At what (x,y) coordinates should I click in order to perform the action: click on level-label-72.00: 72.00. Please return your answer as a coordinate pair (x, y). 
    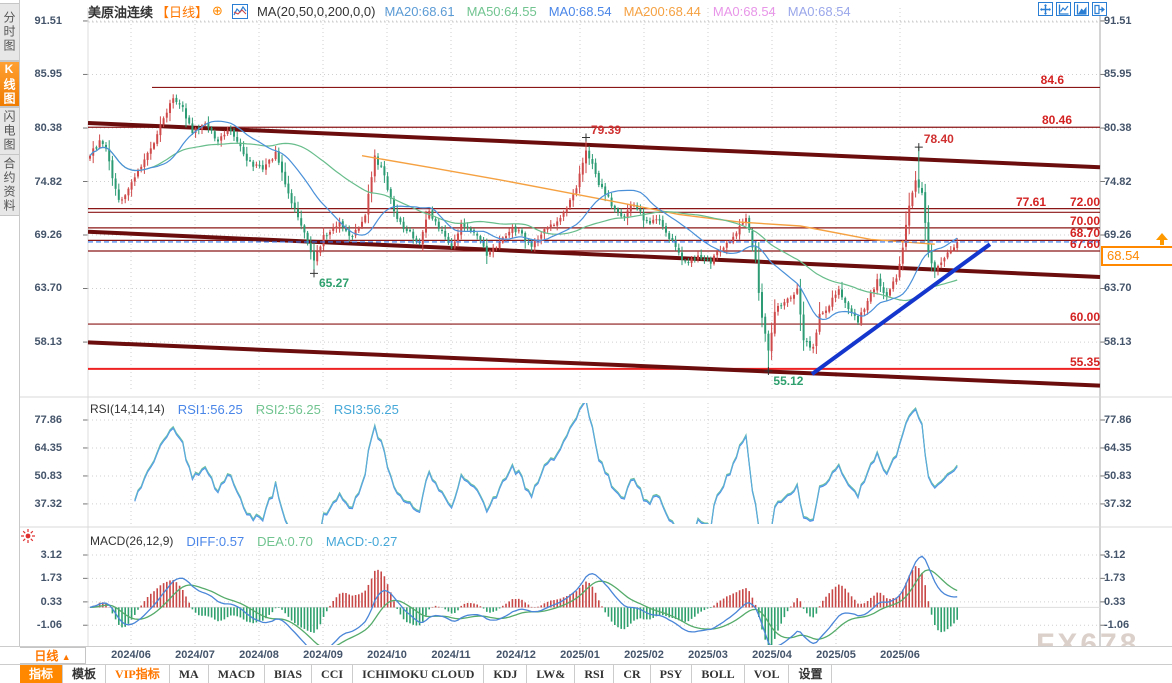
    Looking at the image, I should click on (1084, 201).